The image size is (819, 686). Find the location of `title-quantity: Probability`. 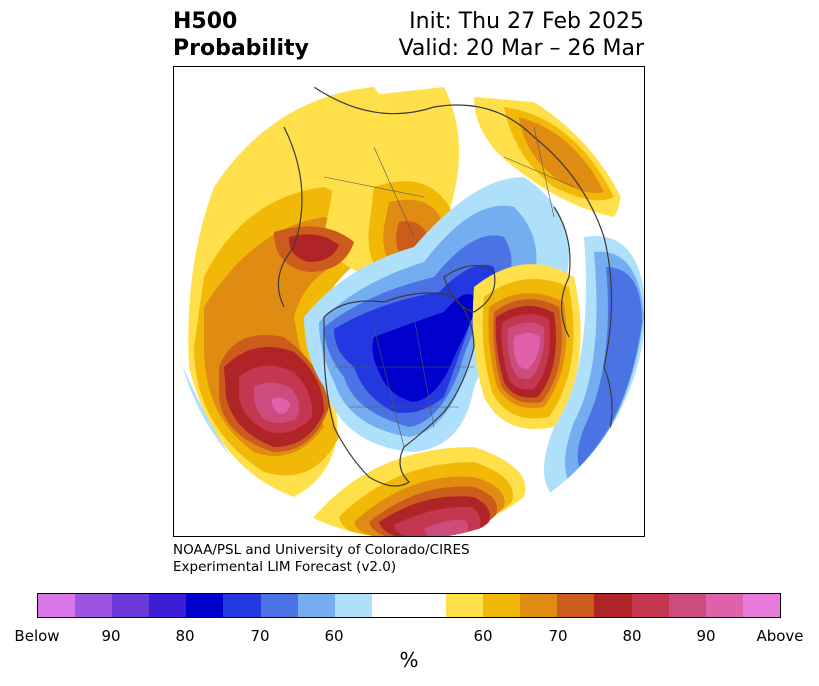

title-quantity: Probability is located at coordinates (241, 48).